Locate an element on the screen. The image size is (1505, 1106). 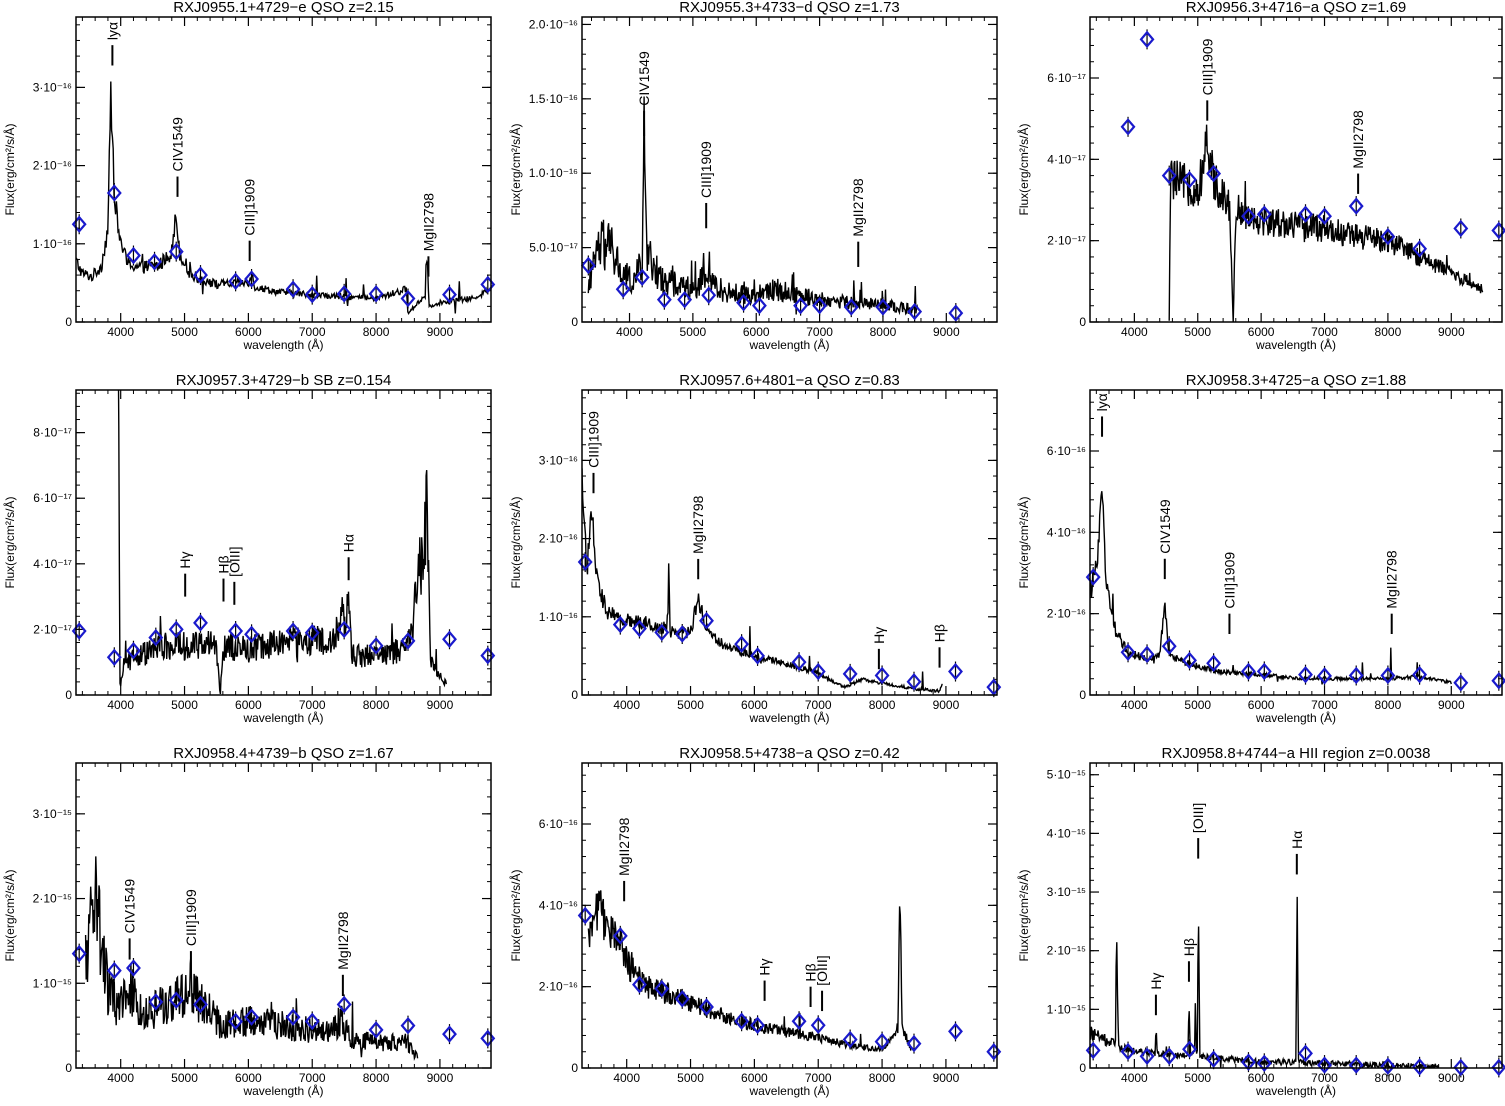
y-tick-label: 5.0·10⁻¹⁷ is located at coordinates (553, 248).